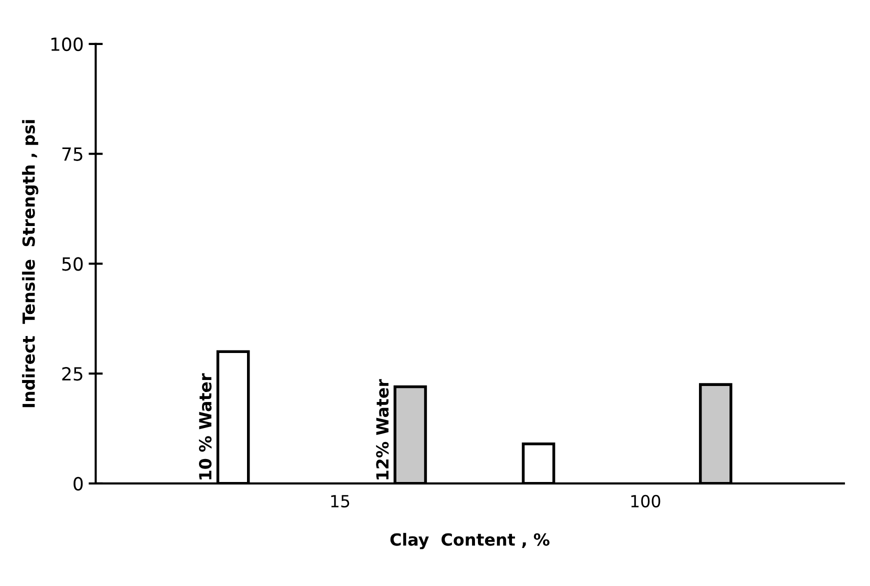 This screenshot has width=870, height=586. I want to click on y-axis-title: Indirect Tensile Strength , psi, so click(30, 264).